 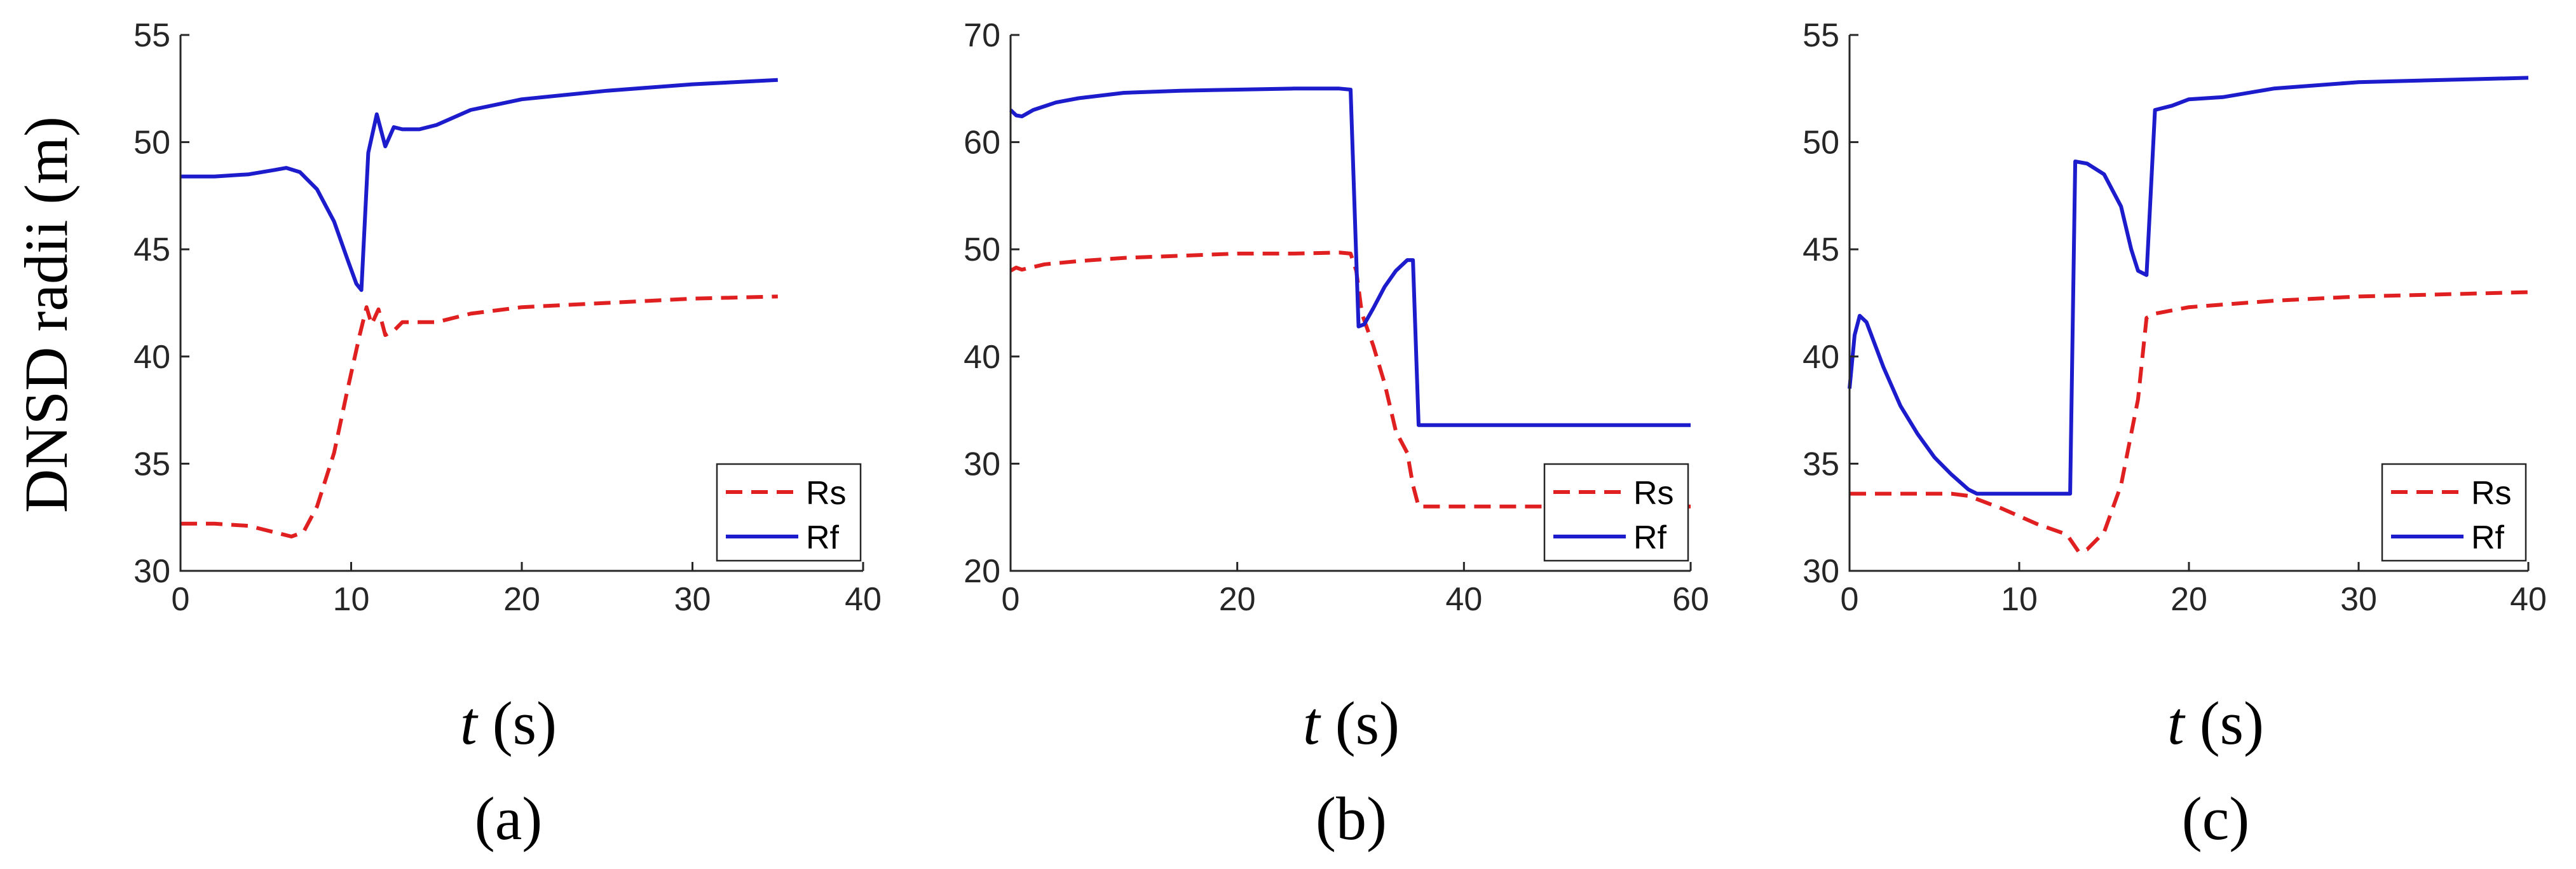 What do you see at coordinates (982, 35) in the screenshot?
I see `y-tick-label: 70` at bounding box center [982, 35].